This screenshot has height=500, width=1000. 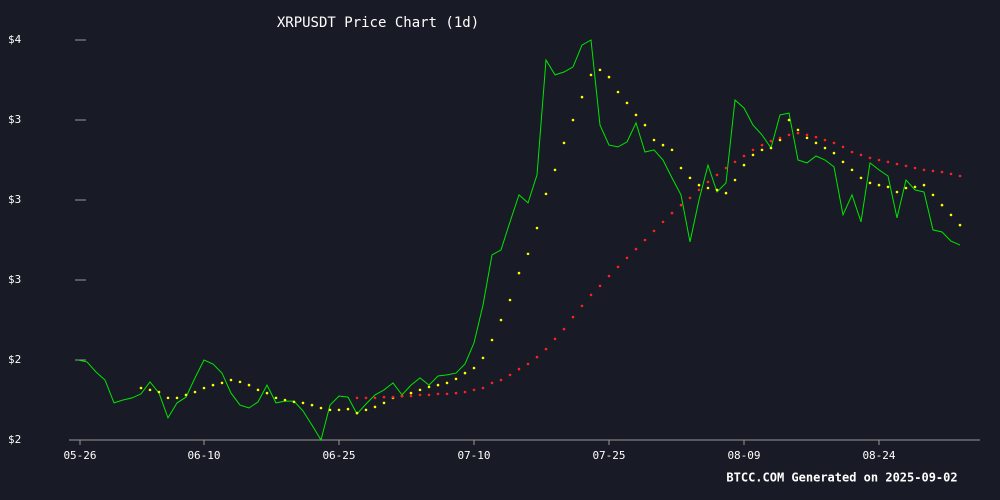 What do you see at coordinates (878, 455) in the screenshot?
I see `x-tick-label: 08-24` at bounding box center [878, 455].